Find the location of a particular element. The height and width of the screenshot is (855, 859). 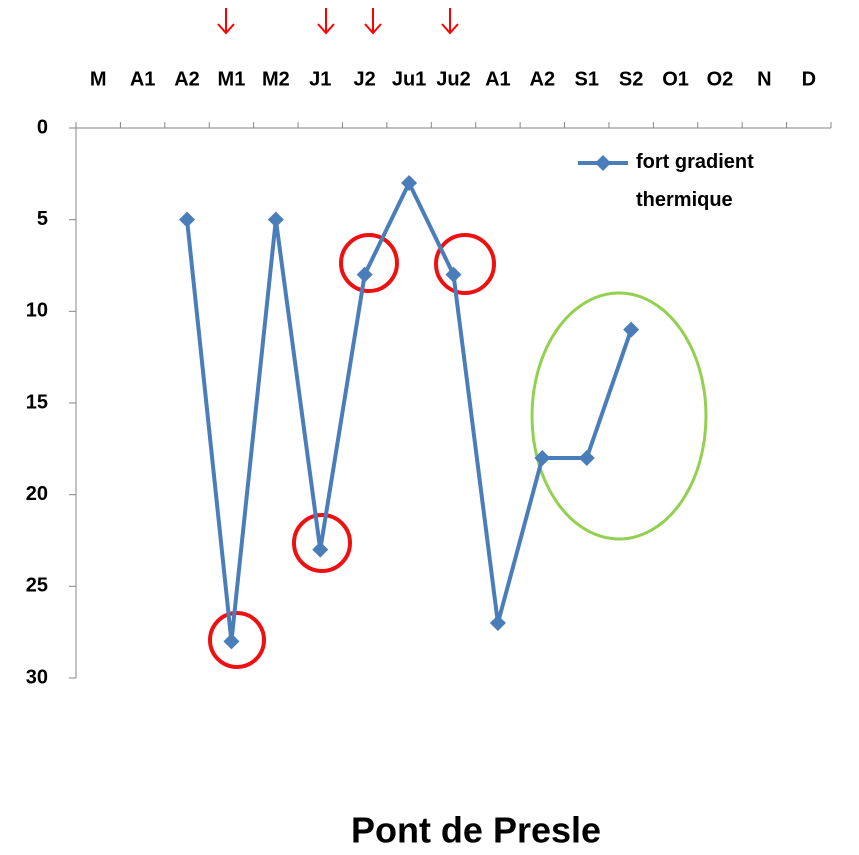

legend-marker is located at coordinates (603, 163).